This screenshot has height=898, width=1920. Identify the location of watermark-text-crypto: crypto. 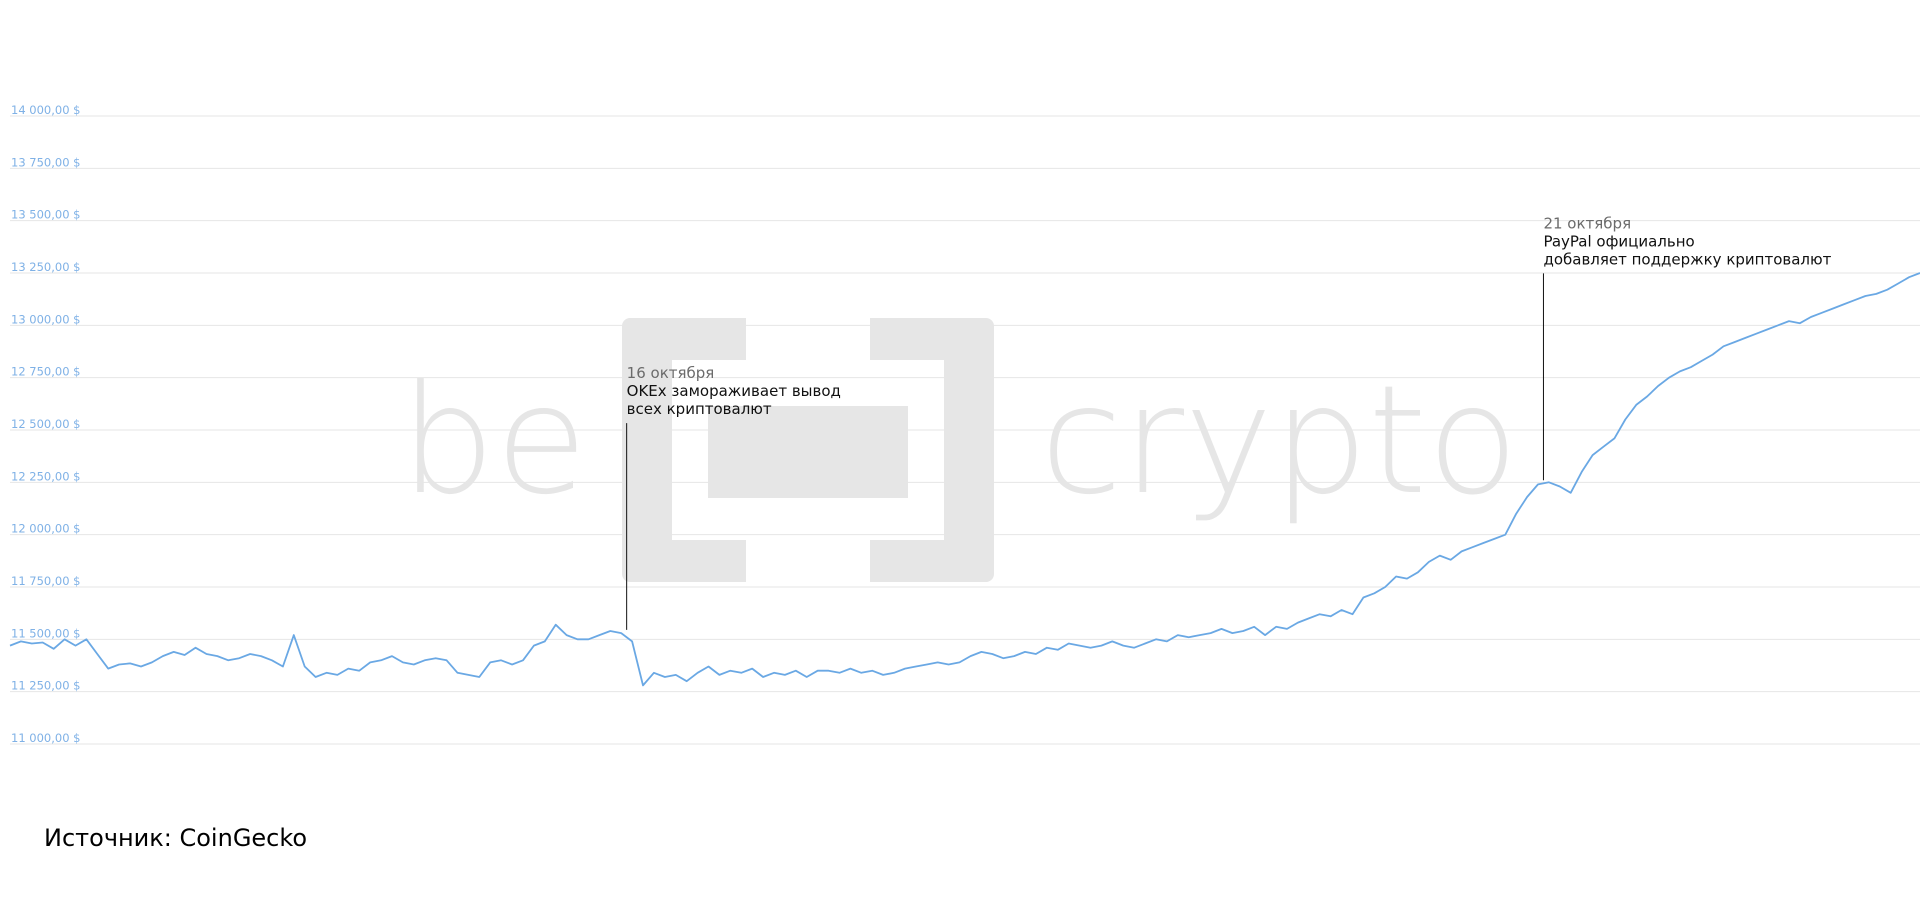
(1279, 441).